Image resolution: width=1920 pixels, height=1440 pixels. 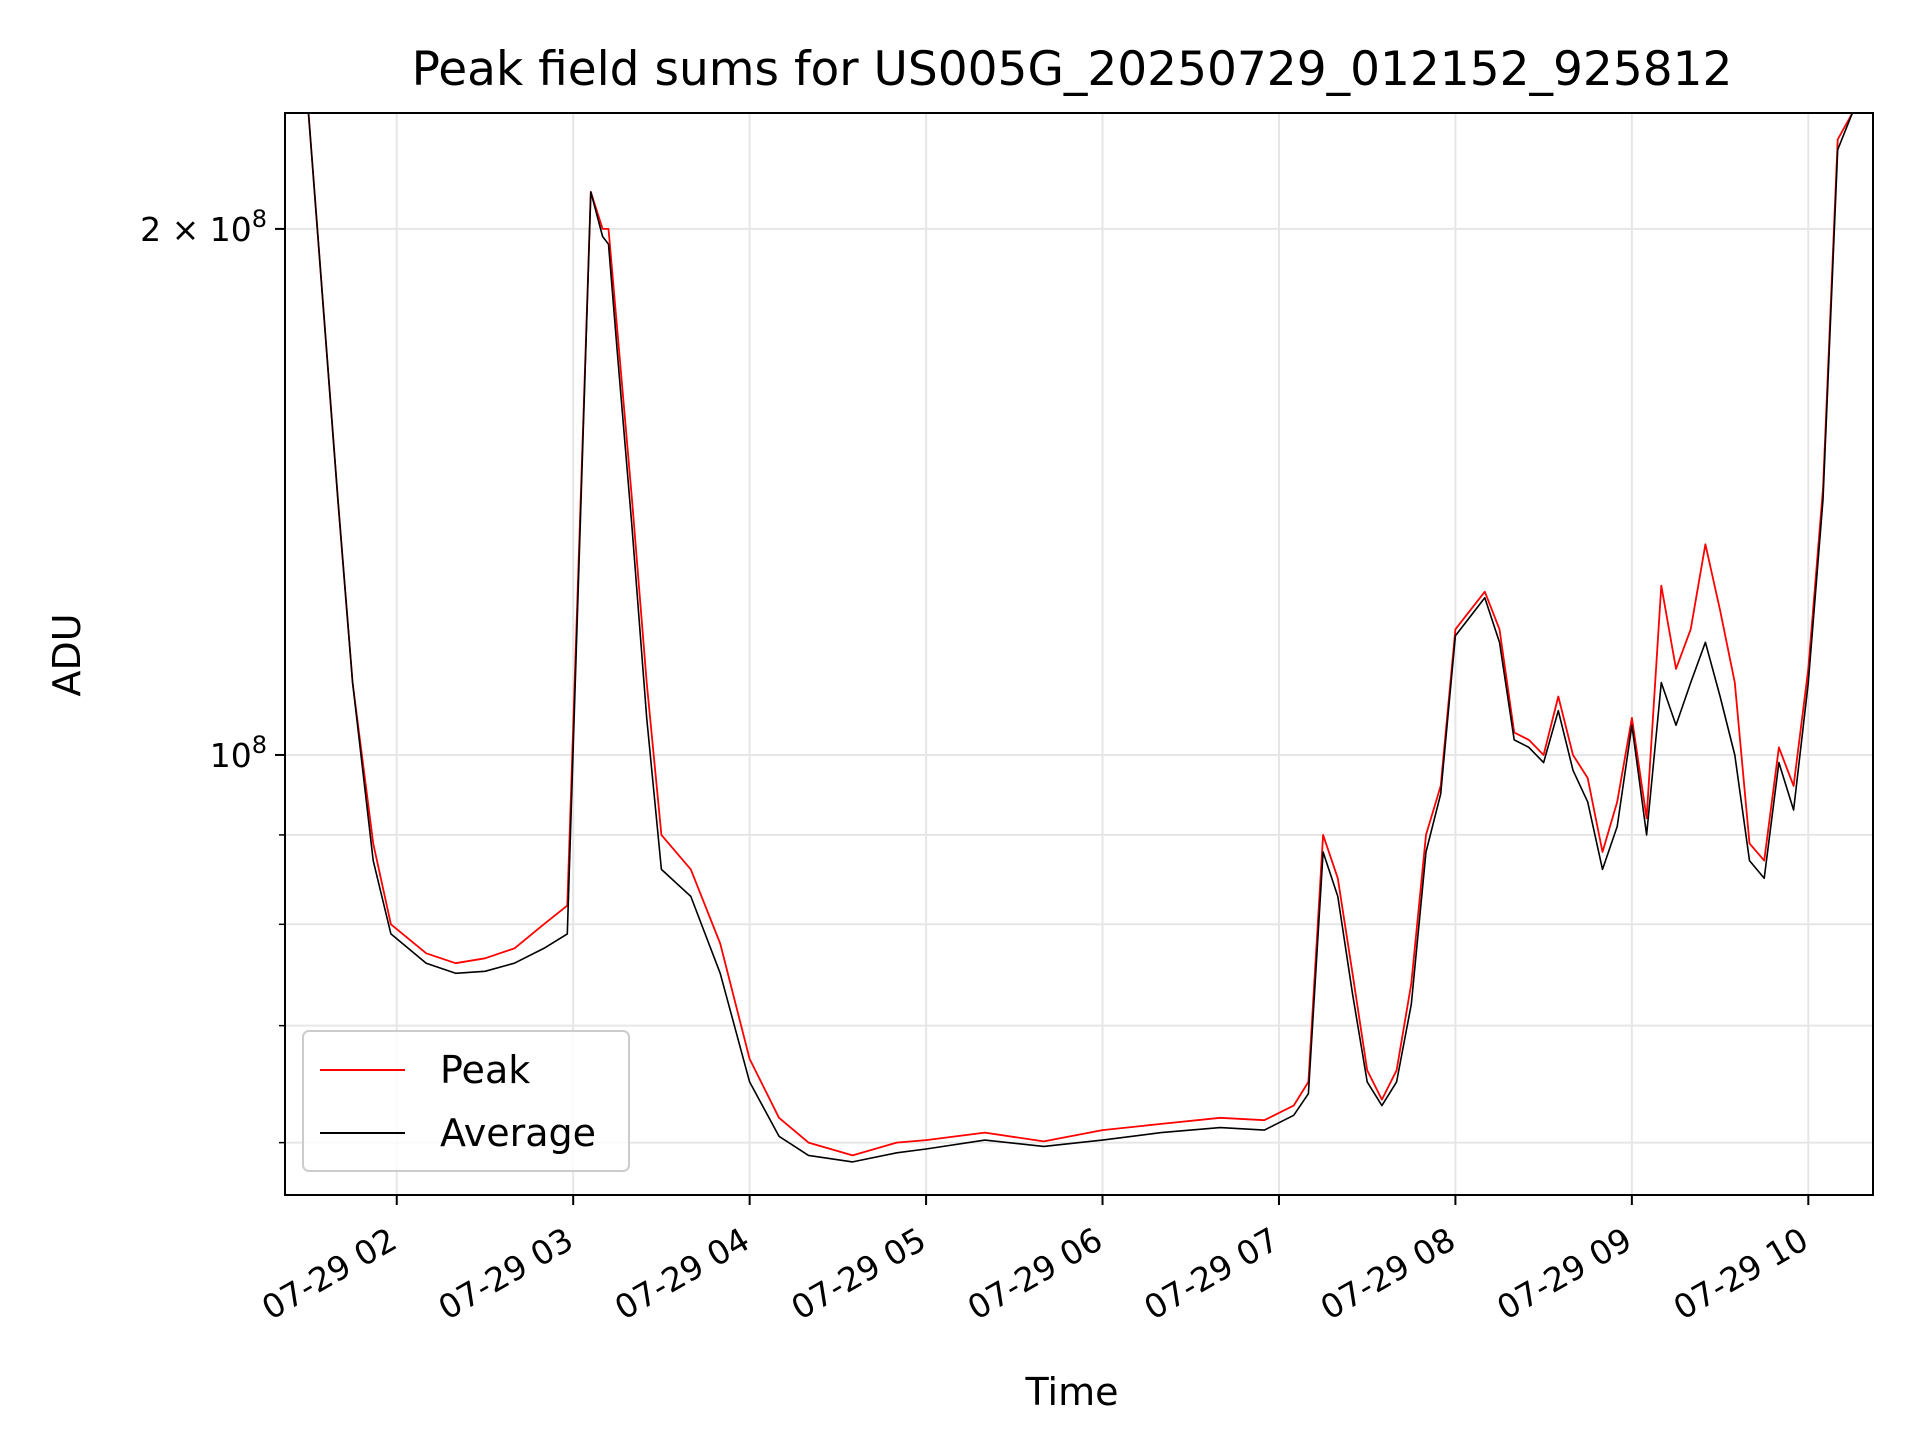 What do you see at coordinates (485, 1070) in the screenshot?
I see `legend-label-peak: Peak` at bounding box center [485, 1070].